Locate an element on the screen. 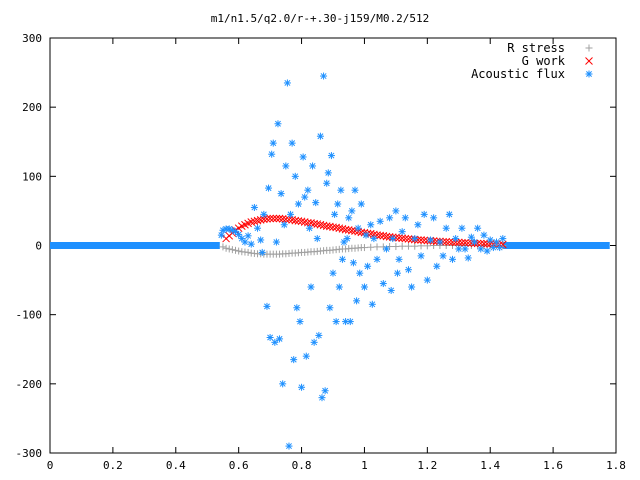  x-tick-label: 0.4 is located at coordinates (176, 465).